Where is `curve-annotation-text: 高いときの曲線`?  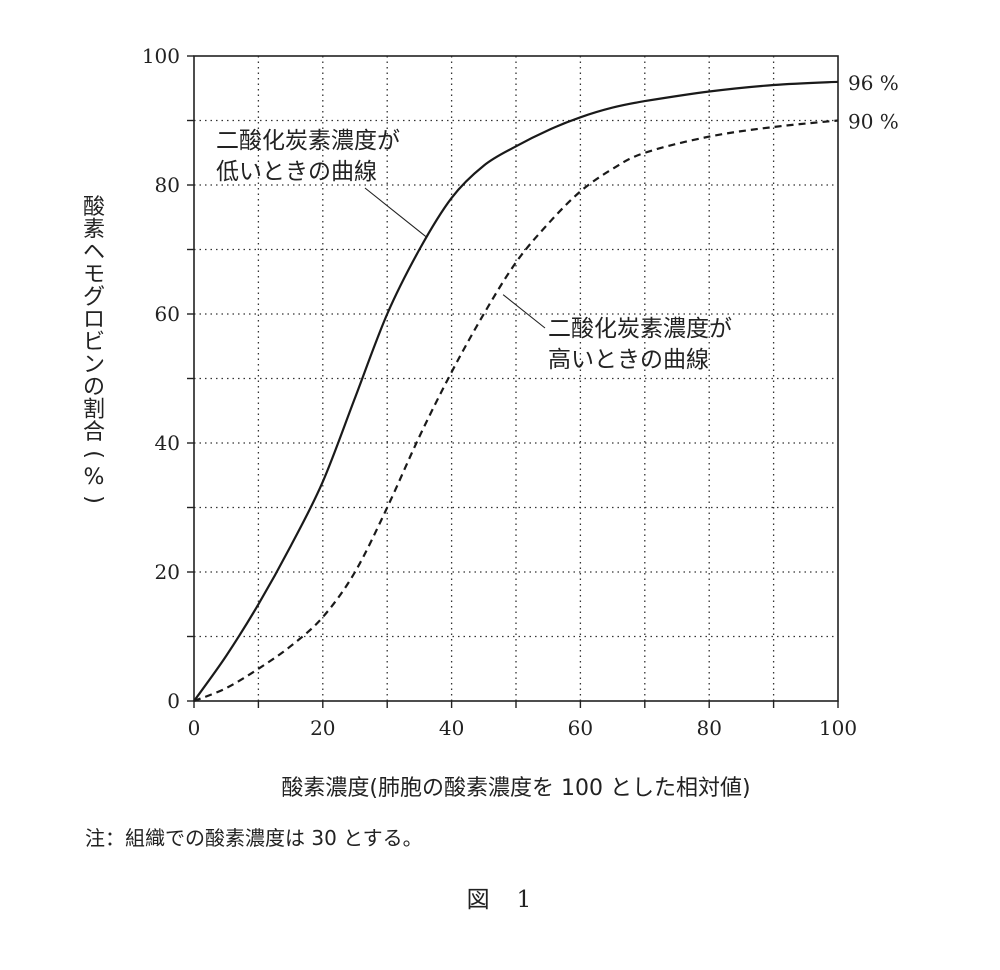
curve-annotation-text: 高いときの曲線 is located at coordinates (628, 360).